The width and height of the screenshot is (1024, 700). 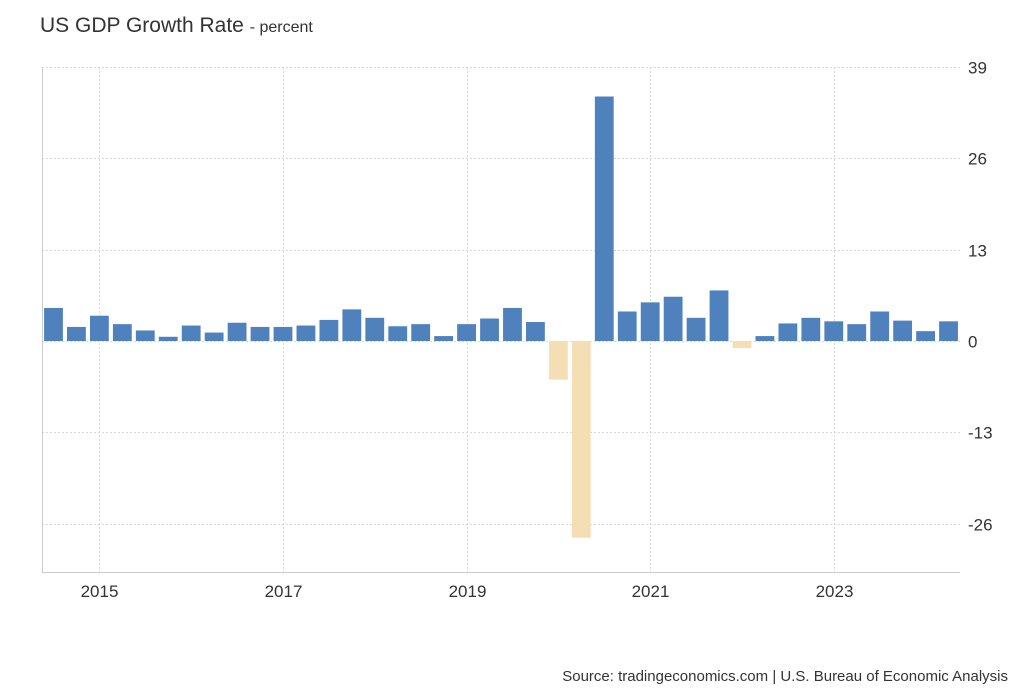 I want to click on bar: 2015 Q2, so click(x=122, y=332).